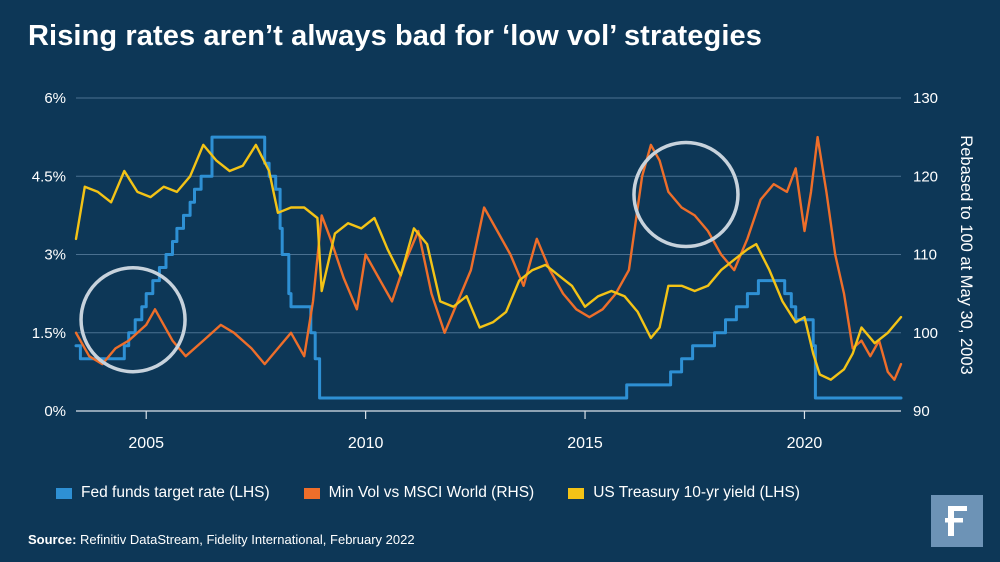 This screenshot has height=562, width=1000. I want to click on x-tick-label: 2010, so click(366, 443).